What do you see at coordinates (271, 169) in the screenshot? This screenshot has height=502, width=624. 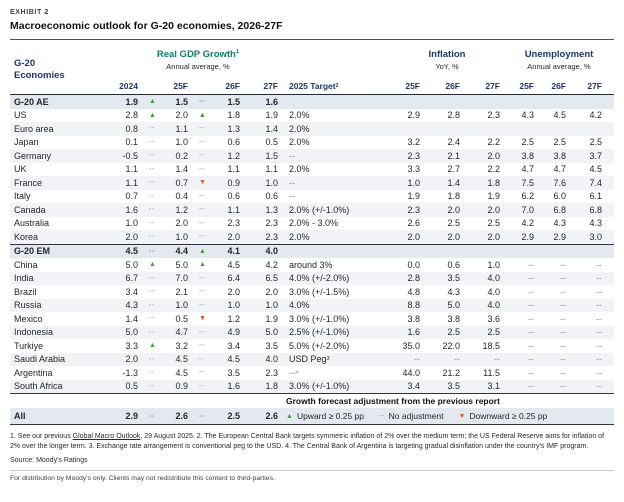 I see `cell-gdp-27f: 1.1` at bounding box center [271, 169].